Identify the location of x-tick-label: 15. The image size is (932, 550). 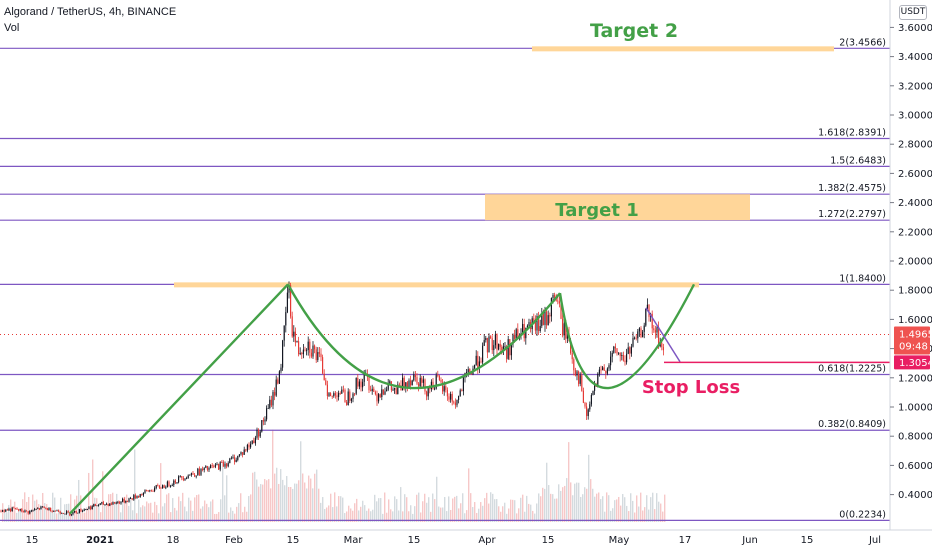
(32, 540).